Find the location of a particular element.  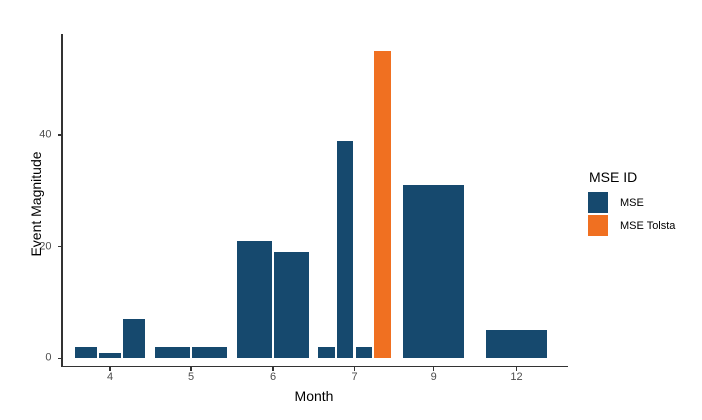

y-tick-label: 0 is located at coordinates (48, 357).